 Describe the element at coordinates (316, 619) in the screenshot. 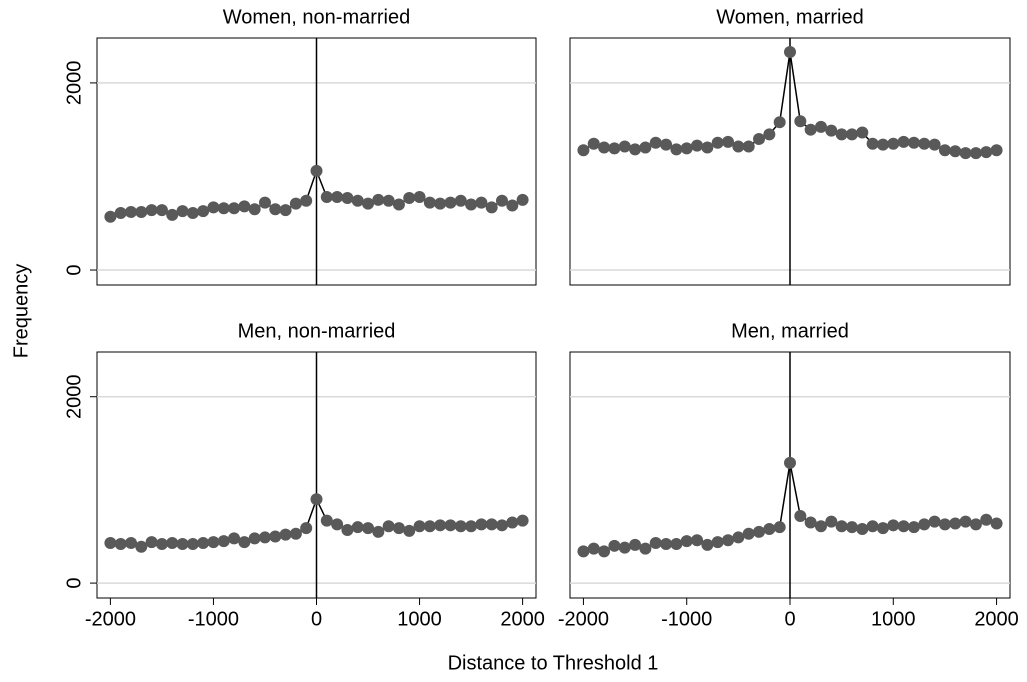

I see `x-tick-label: 0` at that location.